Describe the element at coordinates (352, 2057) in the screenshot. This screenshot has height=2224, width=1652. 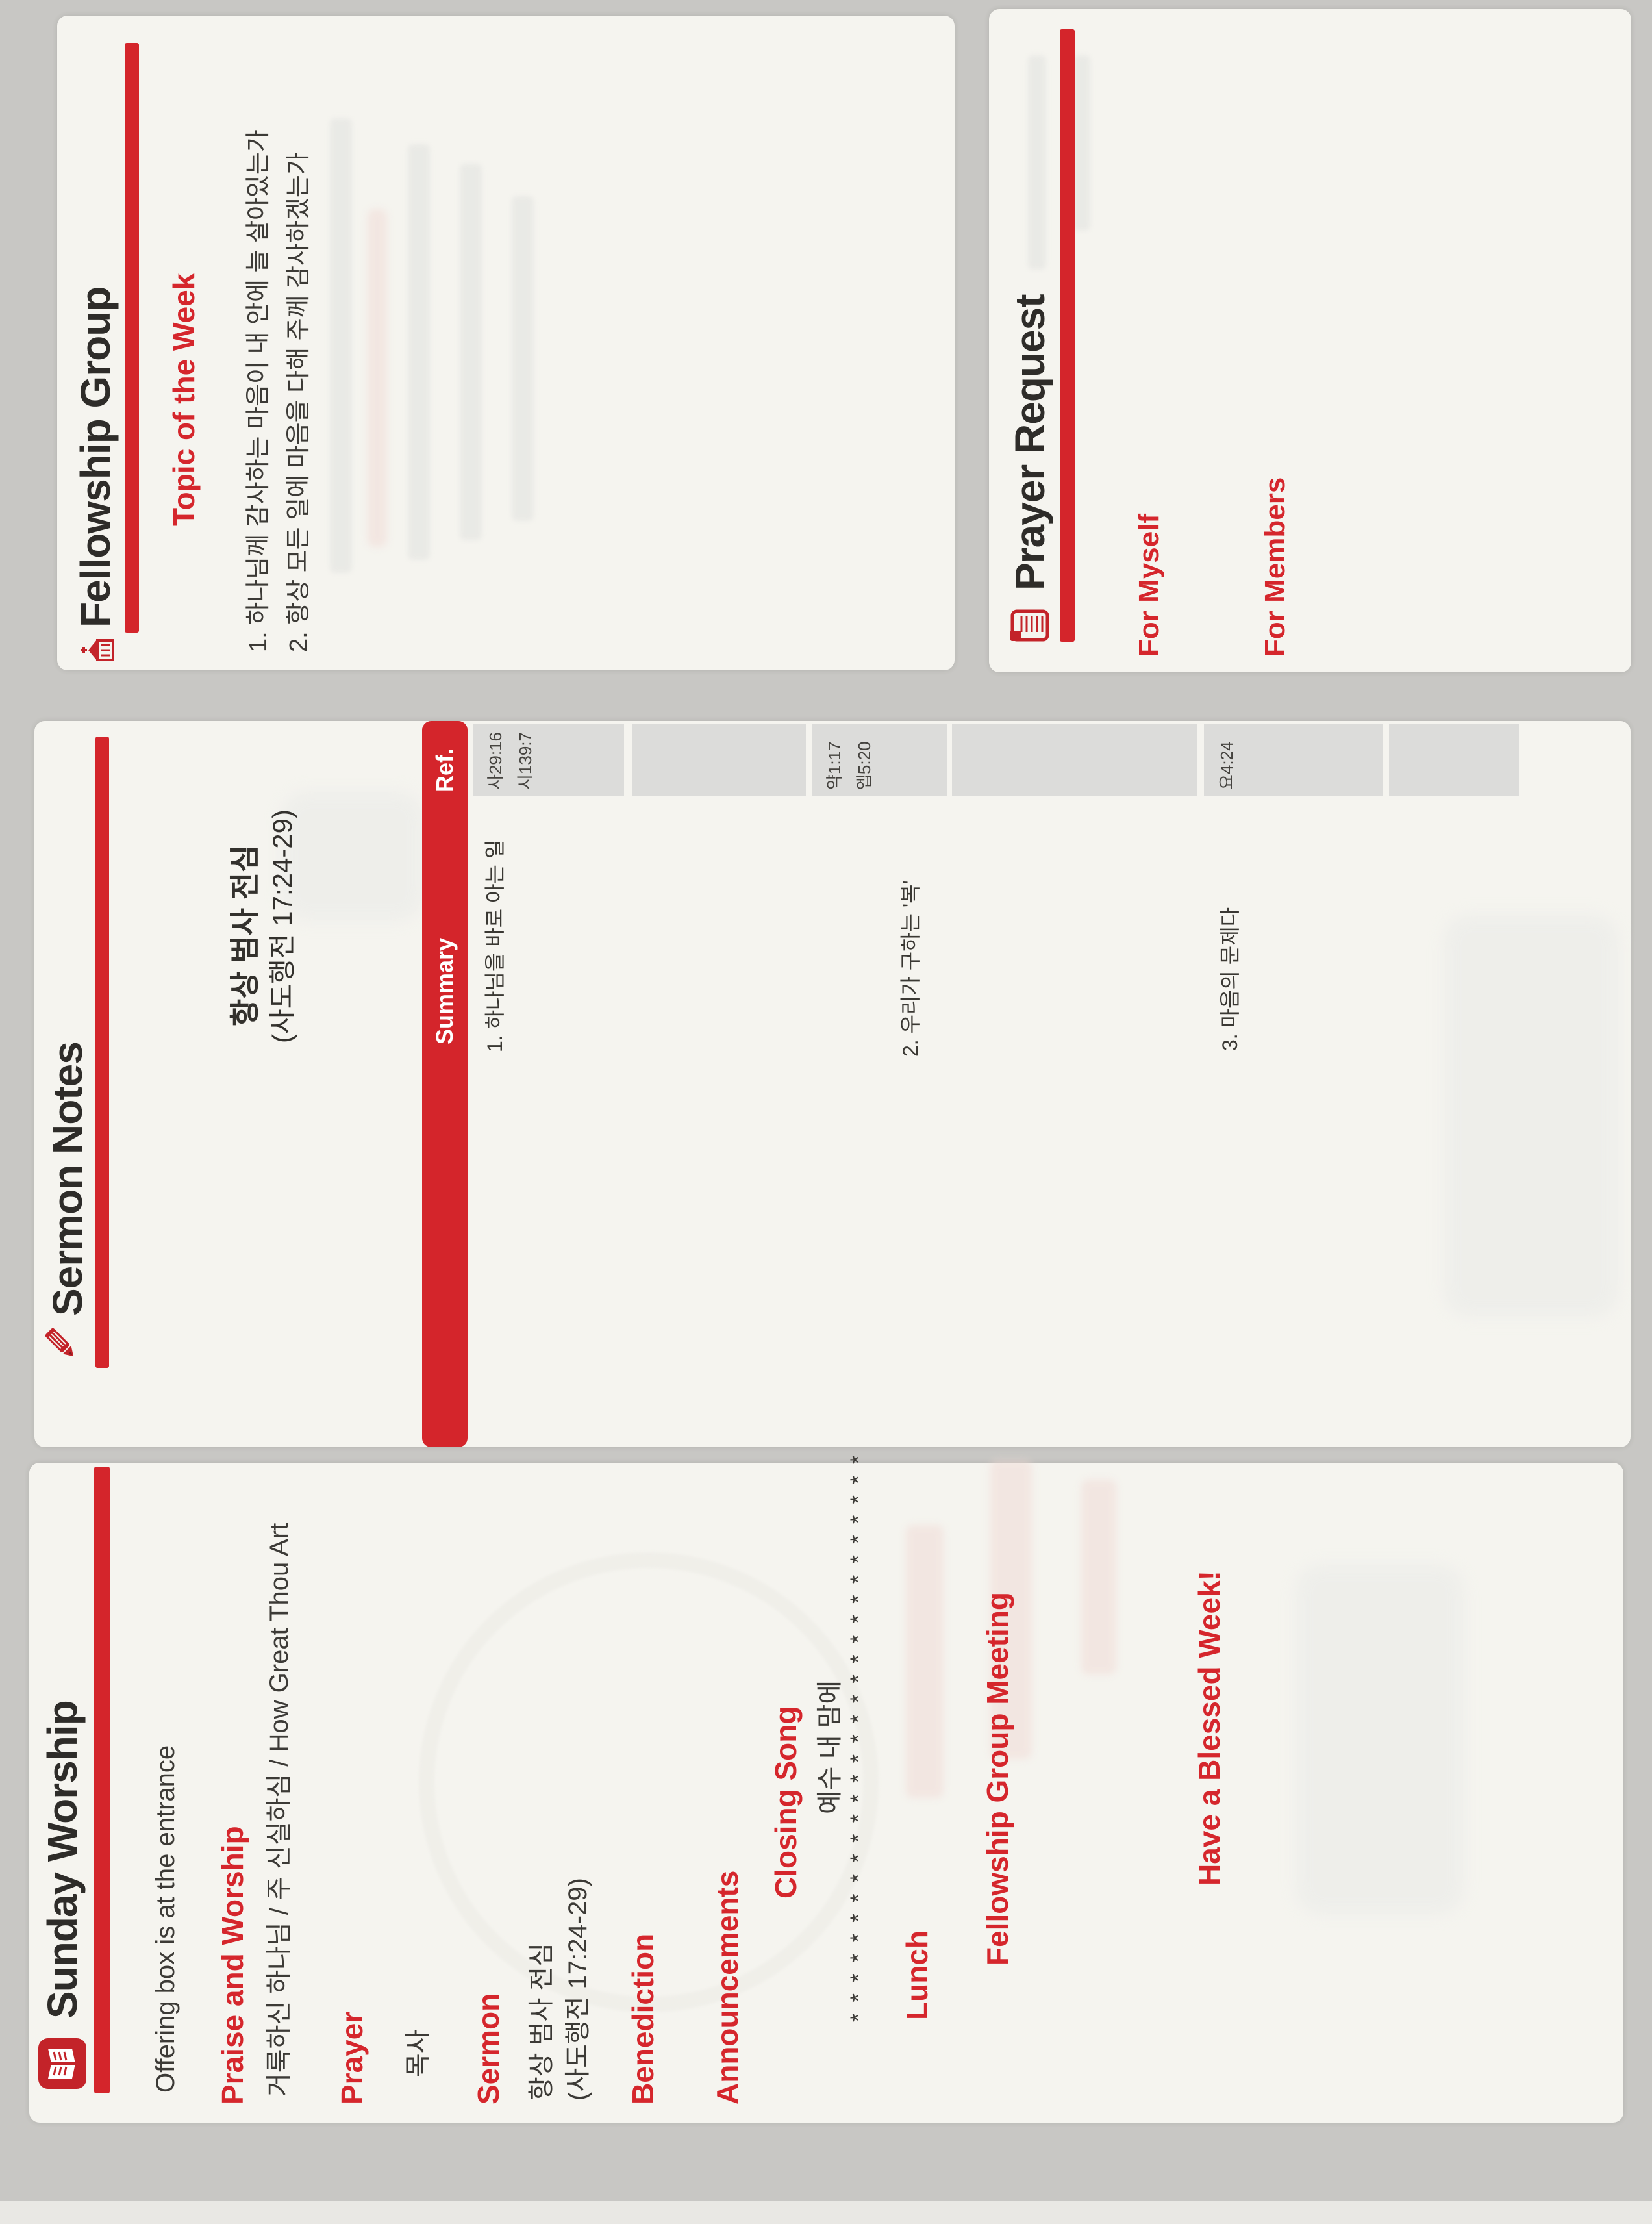
I see `prayer-heading: Prayer` at that location.